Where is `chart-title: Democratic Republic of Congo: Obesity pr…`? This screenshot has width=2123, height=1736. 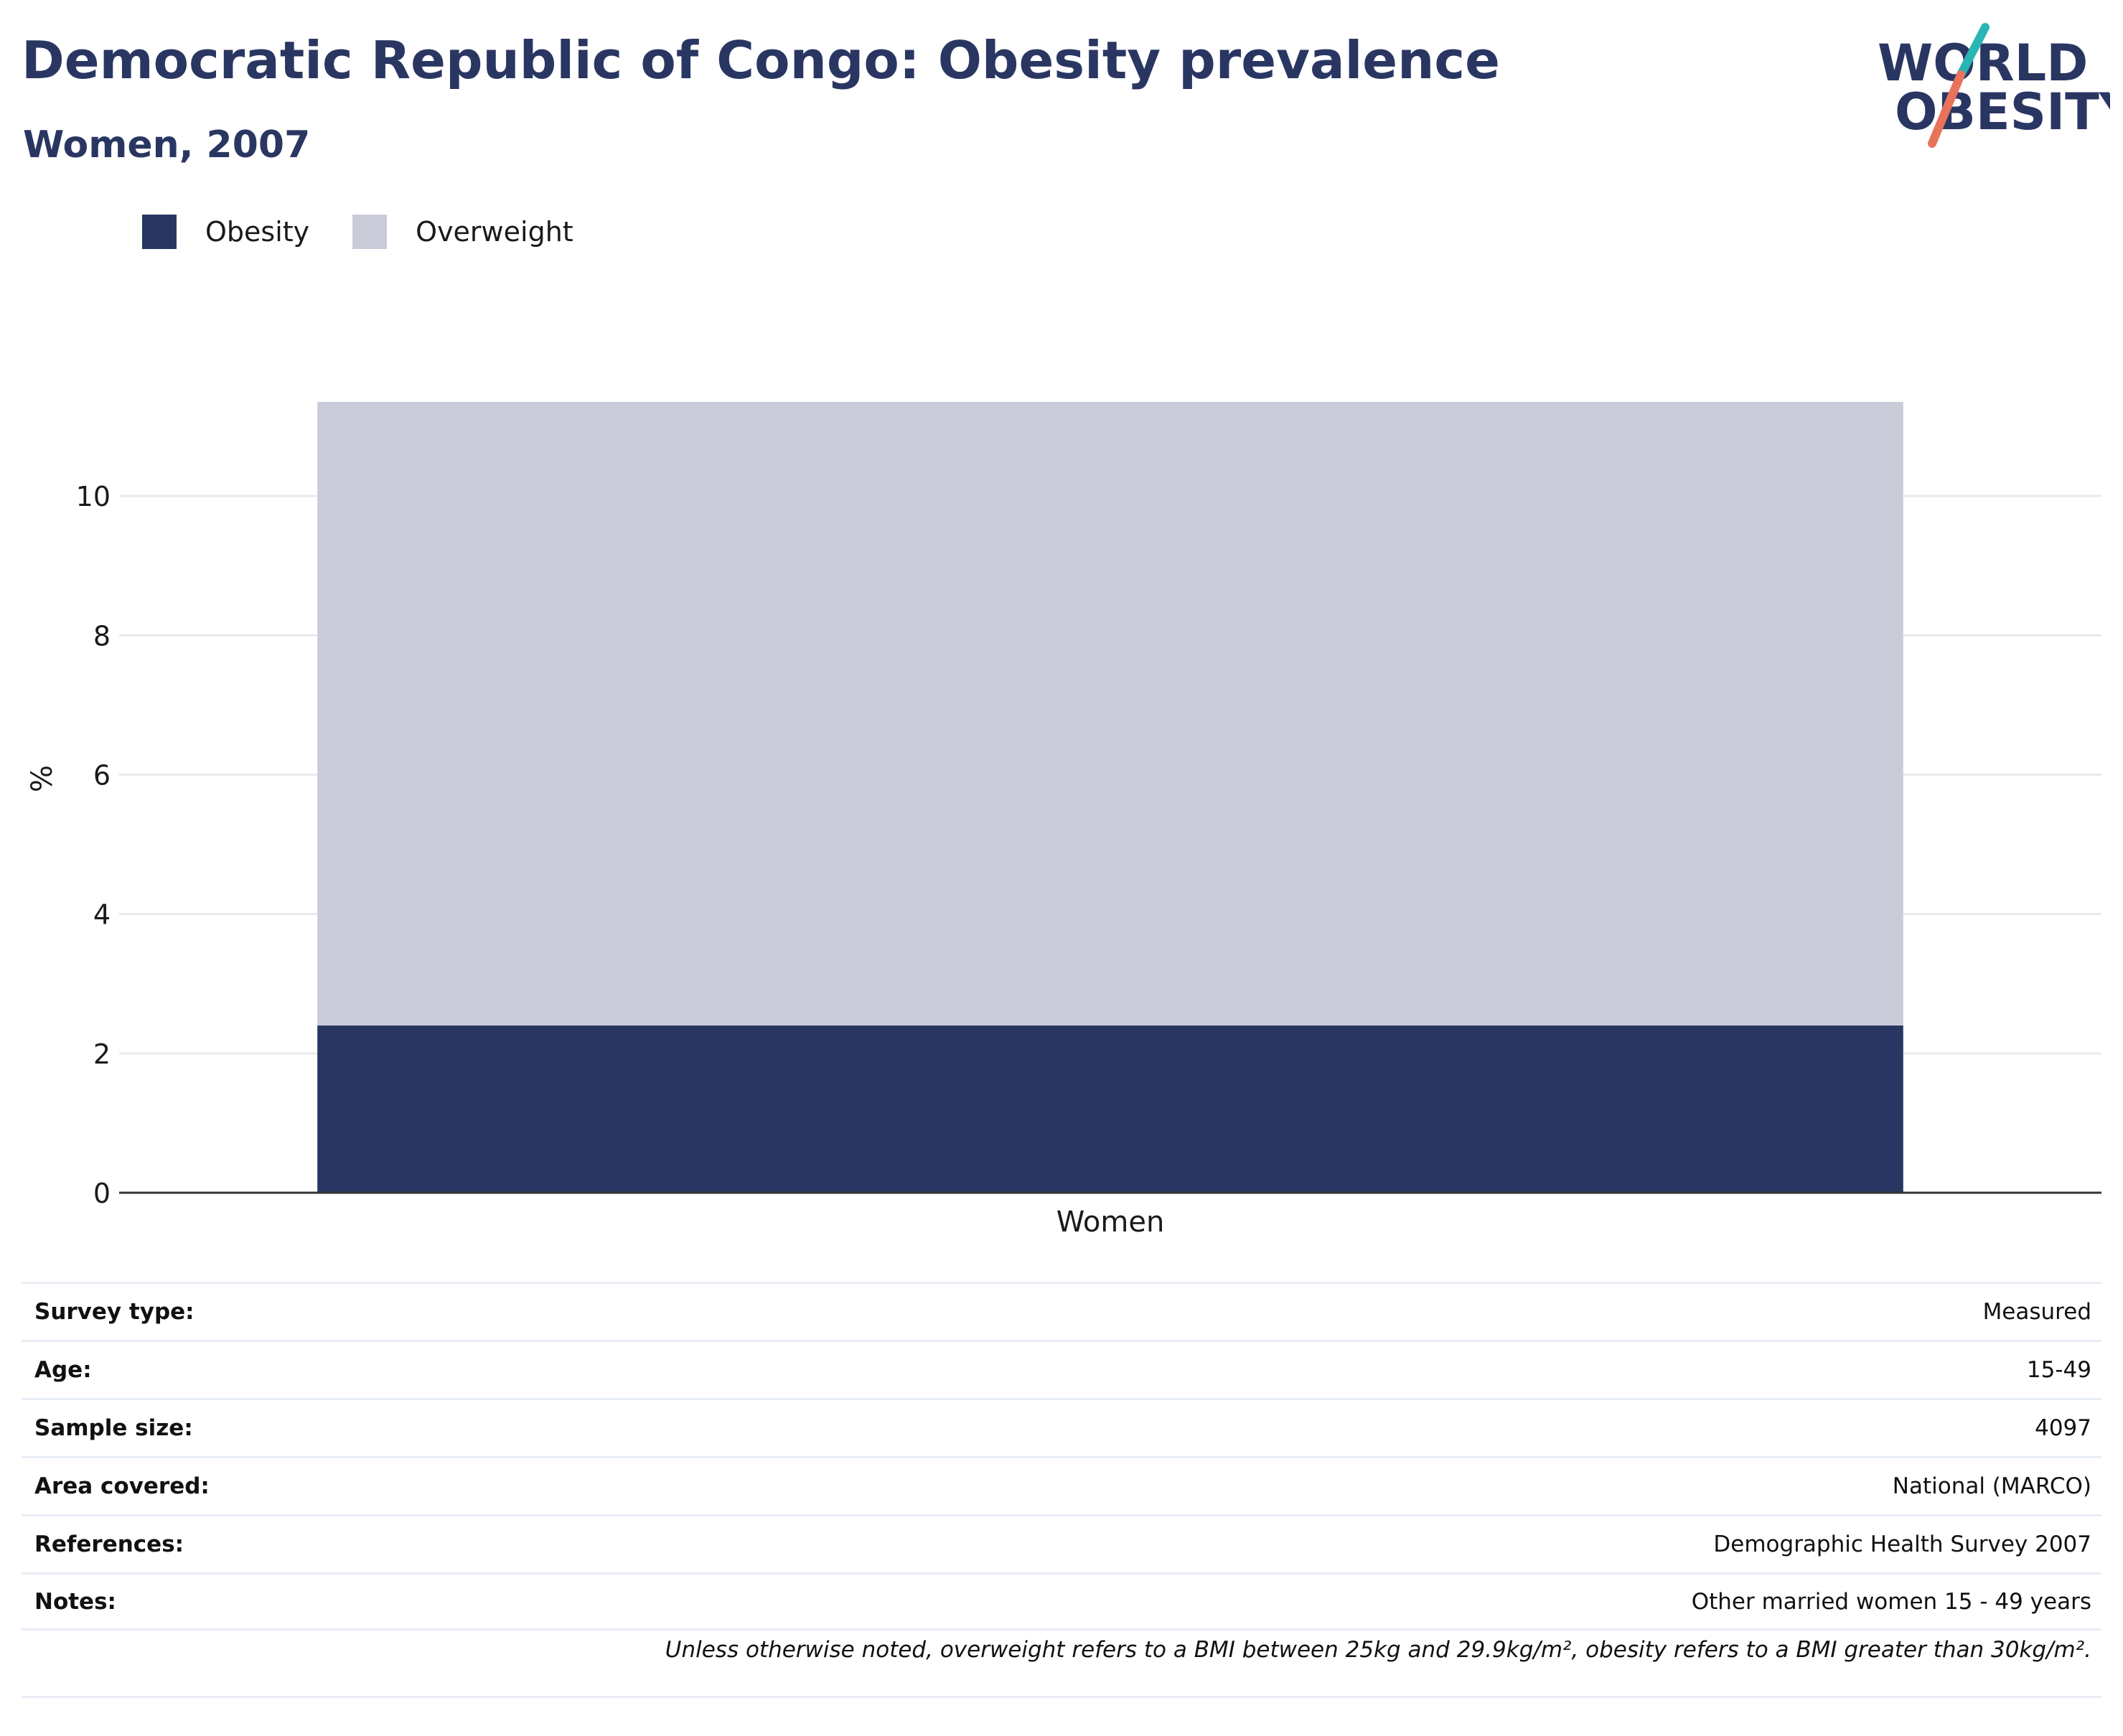 chart-title: Democratic Republic of Congo: Obesity pr… is located at coordinates (761, 60).